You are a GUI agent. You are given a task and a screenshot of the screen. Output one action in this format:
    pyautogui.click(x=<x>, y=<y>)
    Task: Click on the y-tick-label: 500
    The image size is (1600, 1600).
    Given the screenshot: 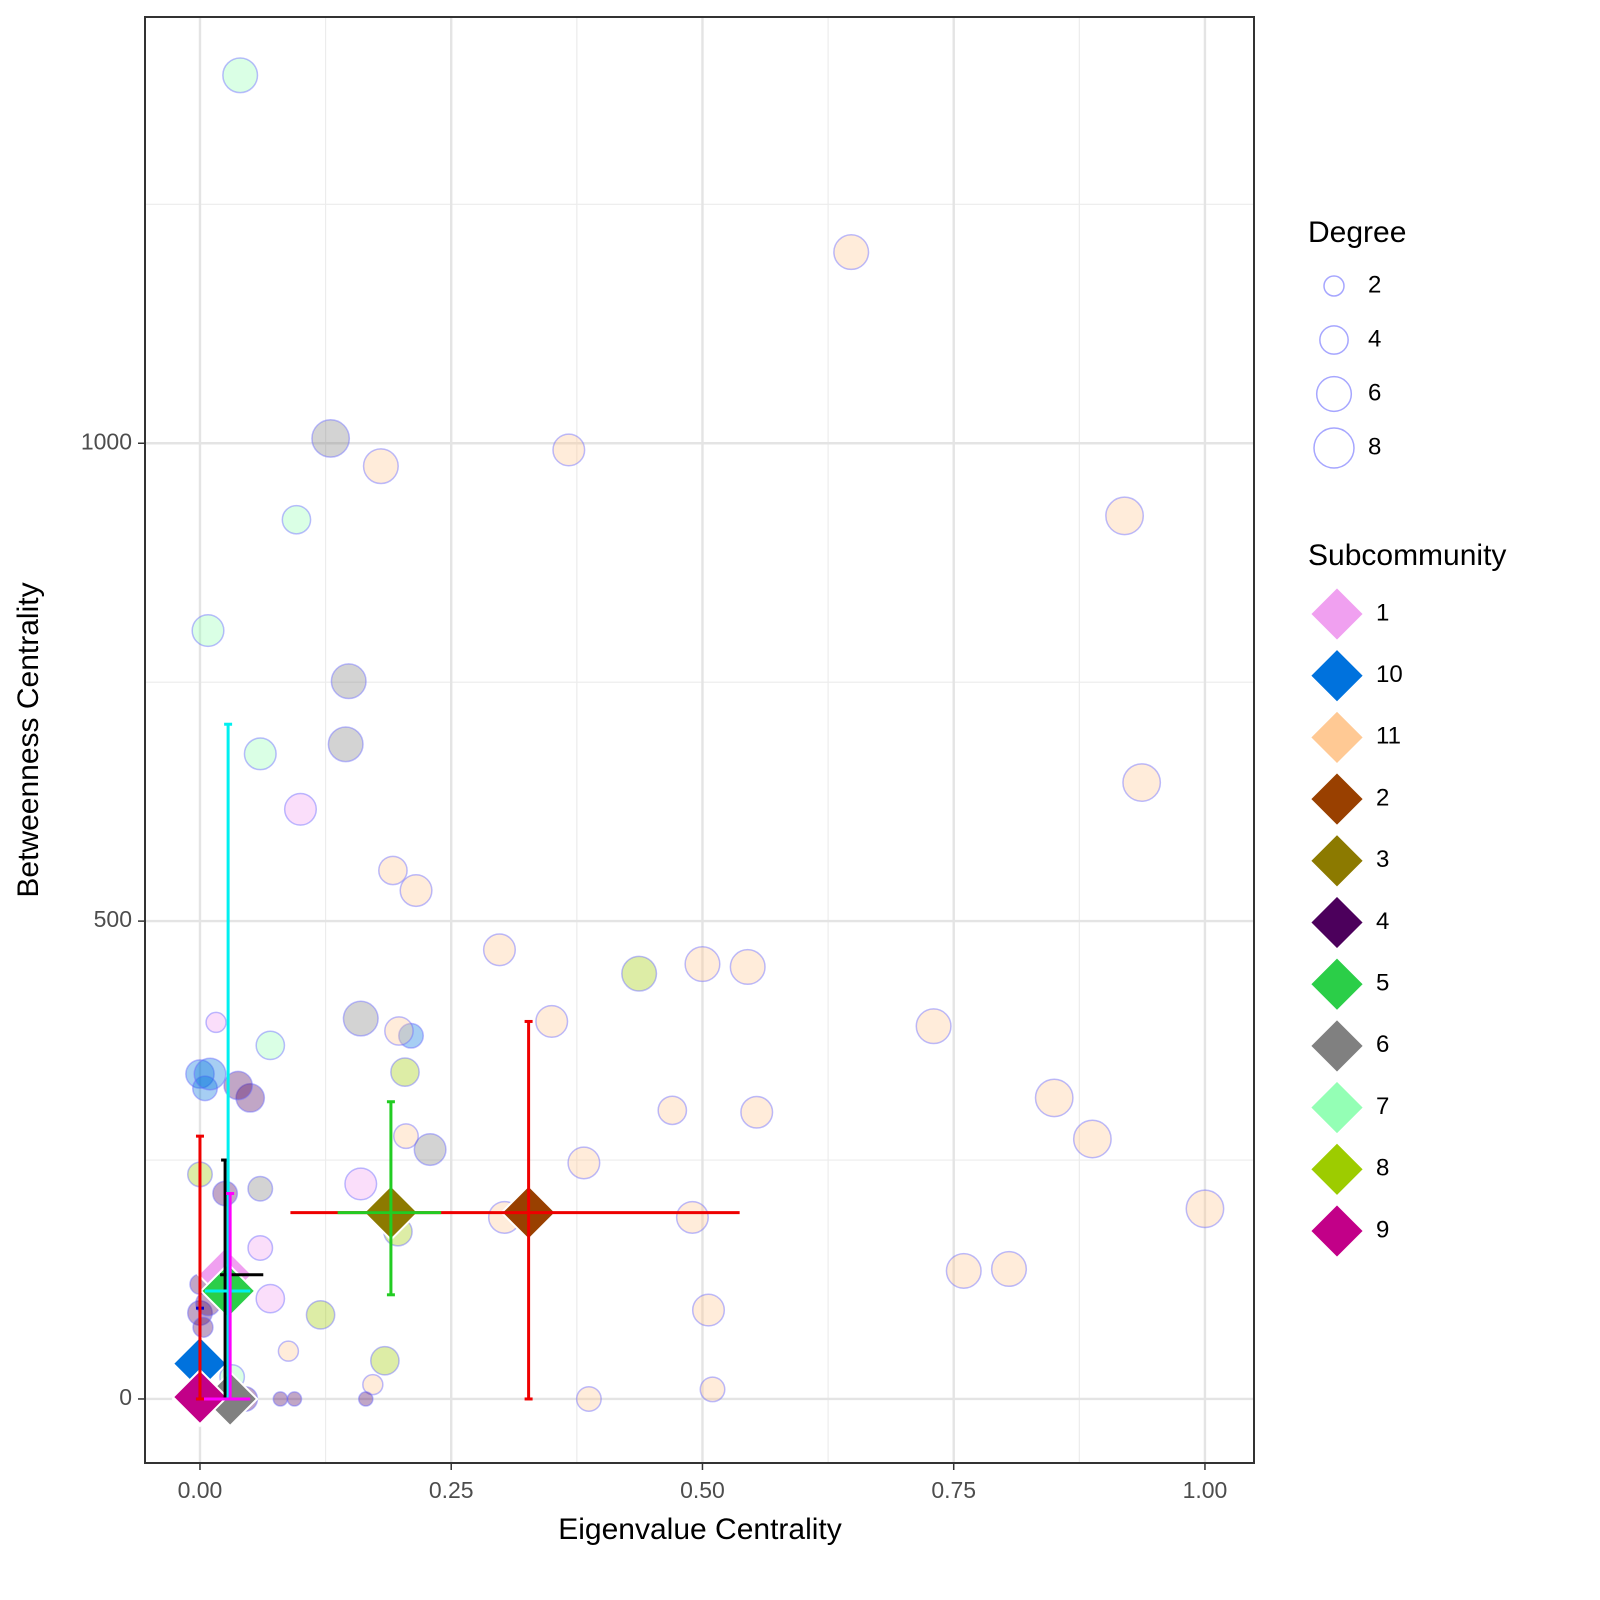 What is the action you would take?
    pyautogui.click(x=113, y=919)
    